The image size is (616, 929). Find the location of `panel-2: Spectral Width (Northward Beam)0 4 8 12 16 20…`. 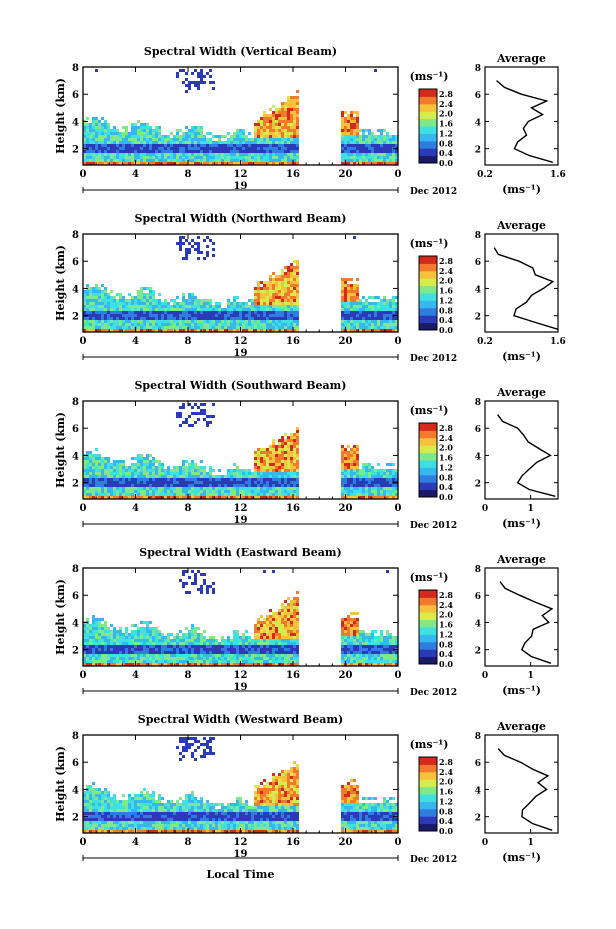

panel-2: Spectral Width (Northward Beam)0 4 8 12 16 20… is located at coordinates (310, 288).